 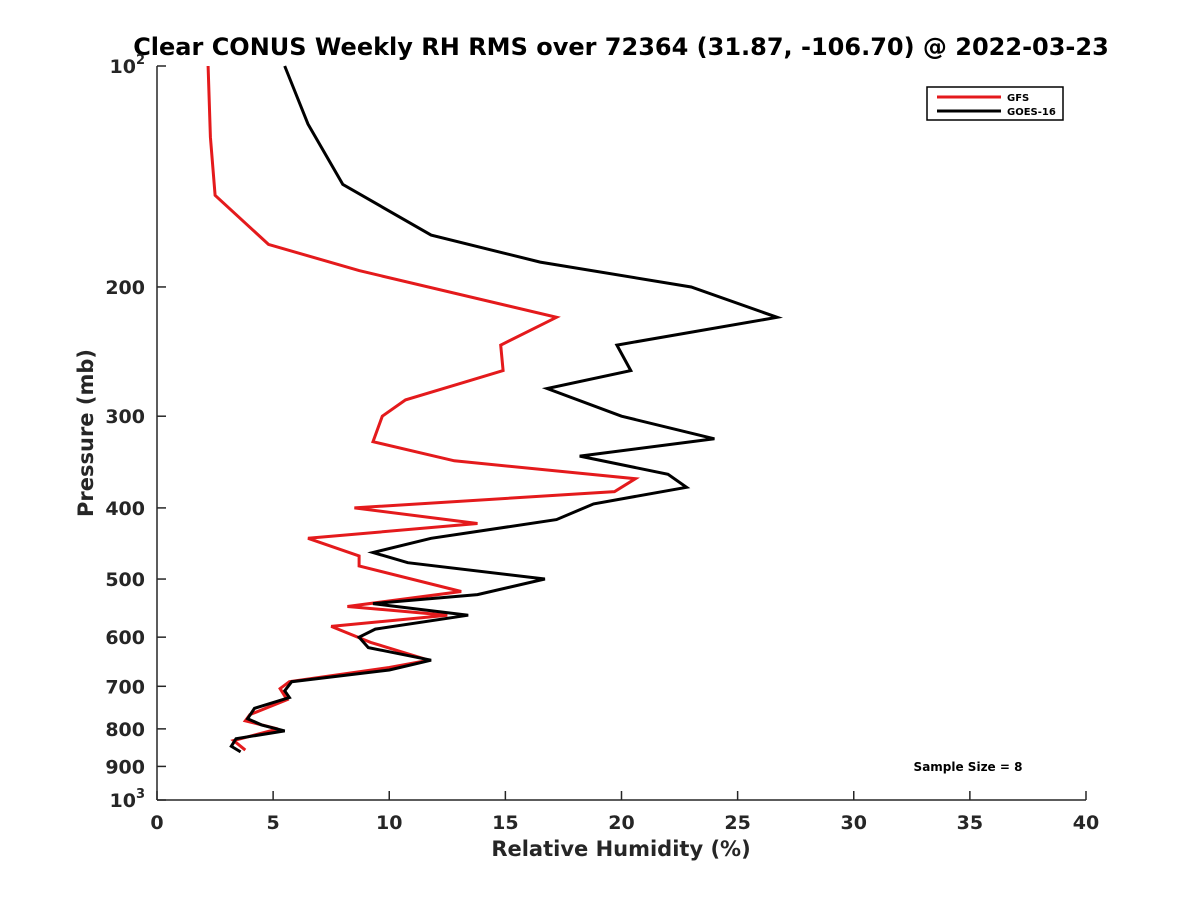 I want to click on y-tick-label: 700, so click(x=125, y=687).